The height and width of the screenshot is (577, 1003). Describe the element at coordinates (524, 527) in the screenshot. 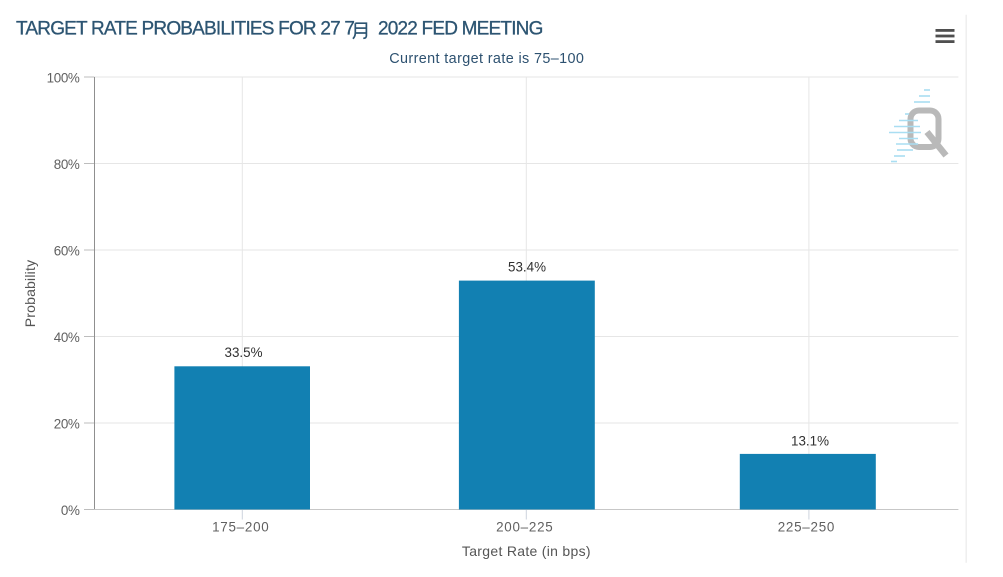

I see `svg-text: 200–225` at that location.